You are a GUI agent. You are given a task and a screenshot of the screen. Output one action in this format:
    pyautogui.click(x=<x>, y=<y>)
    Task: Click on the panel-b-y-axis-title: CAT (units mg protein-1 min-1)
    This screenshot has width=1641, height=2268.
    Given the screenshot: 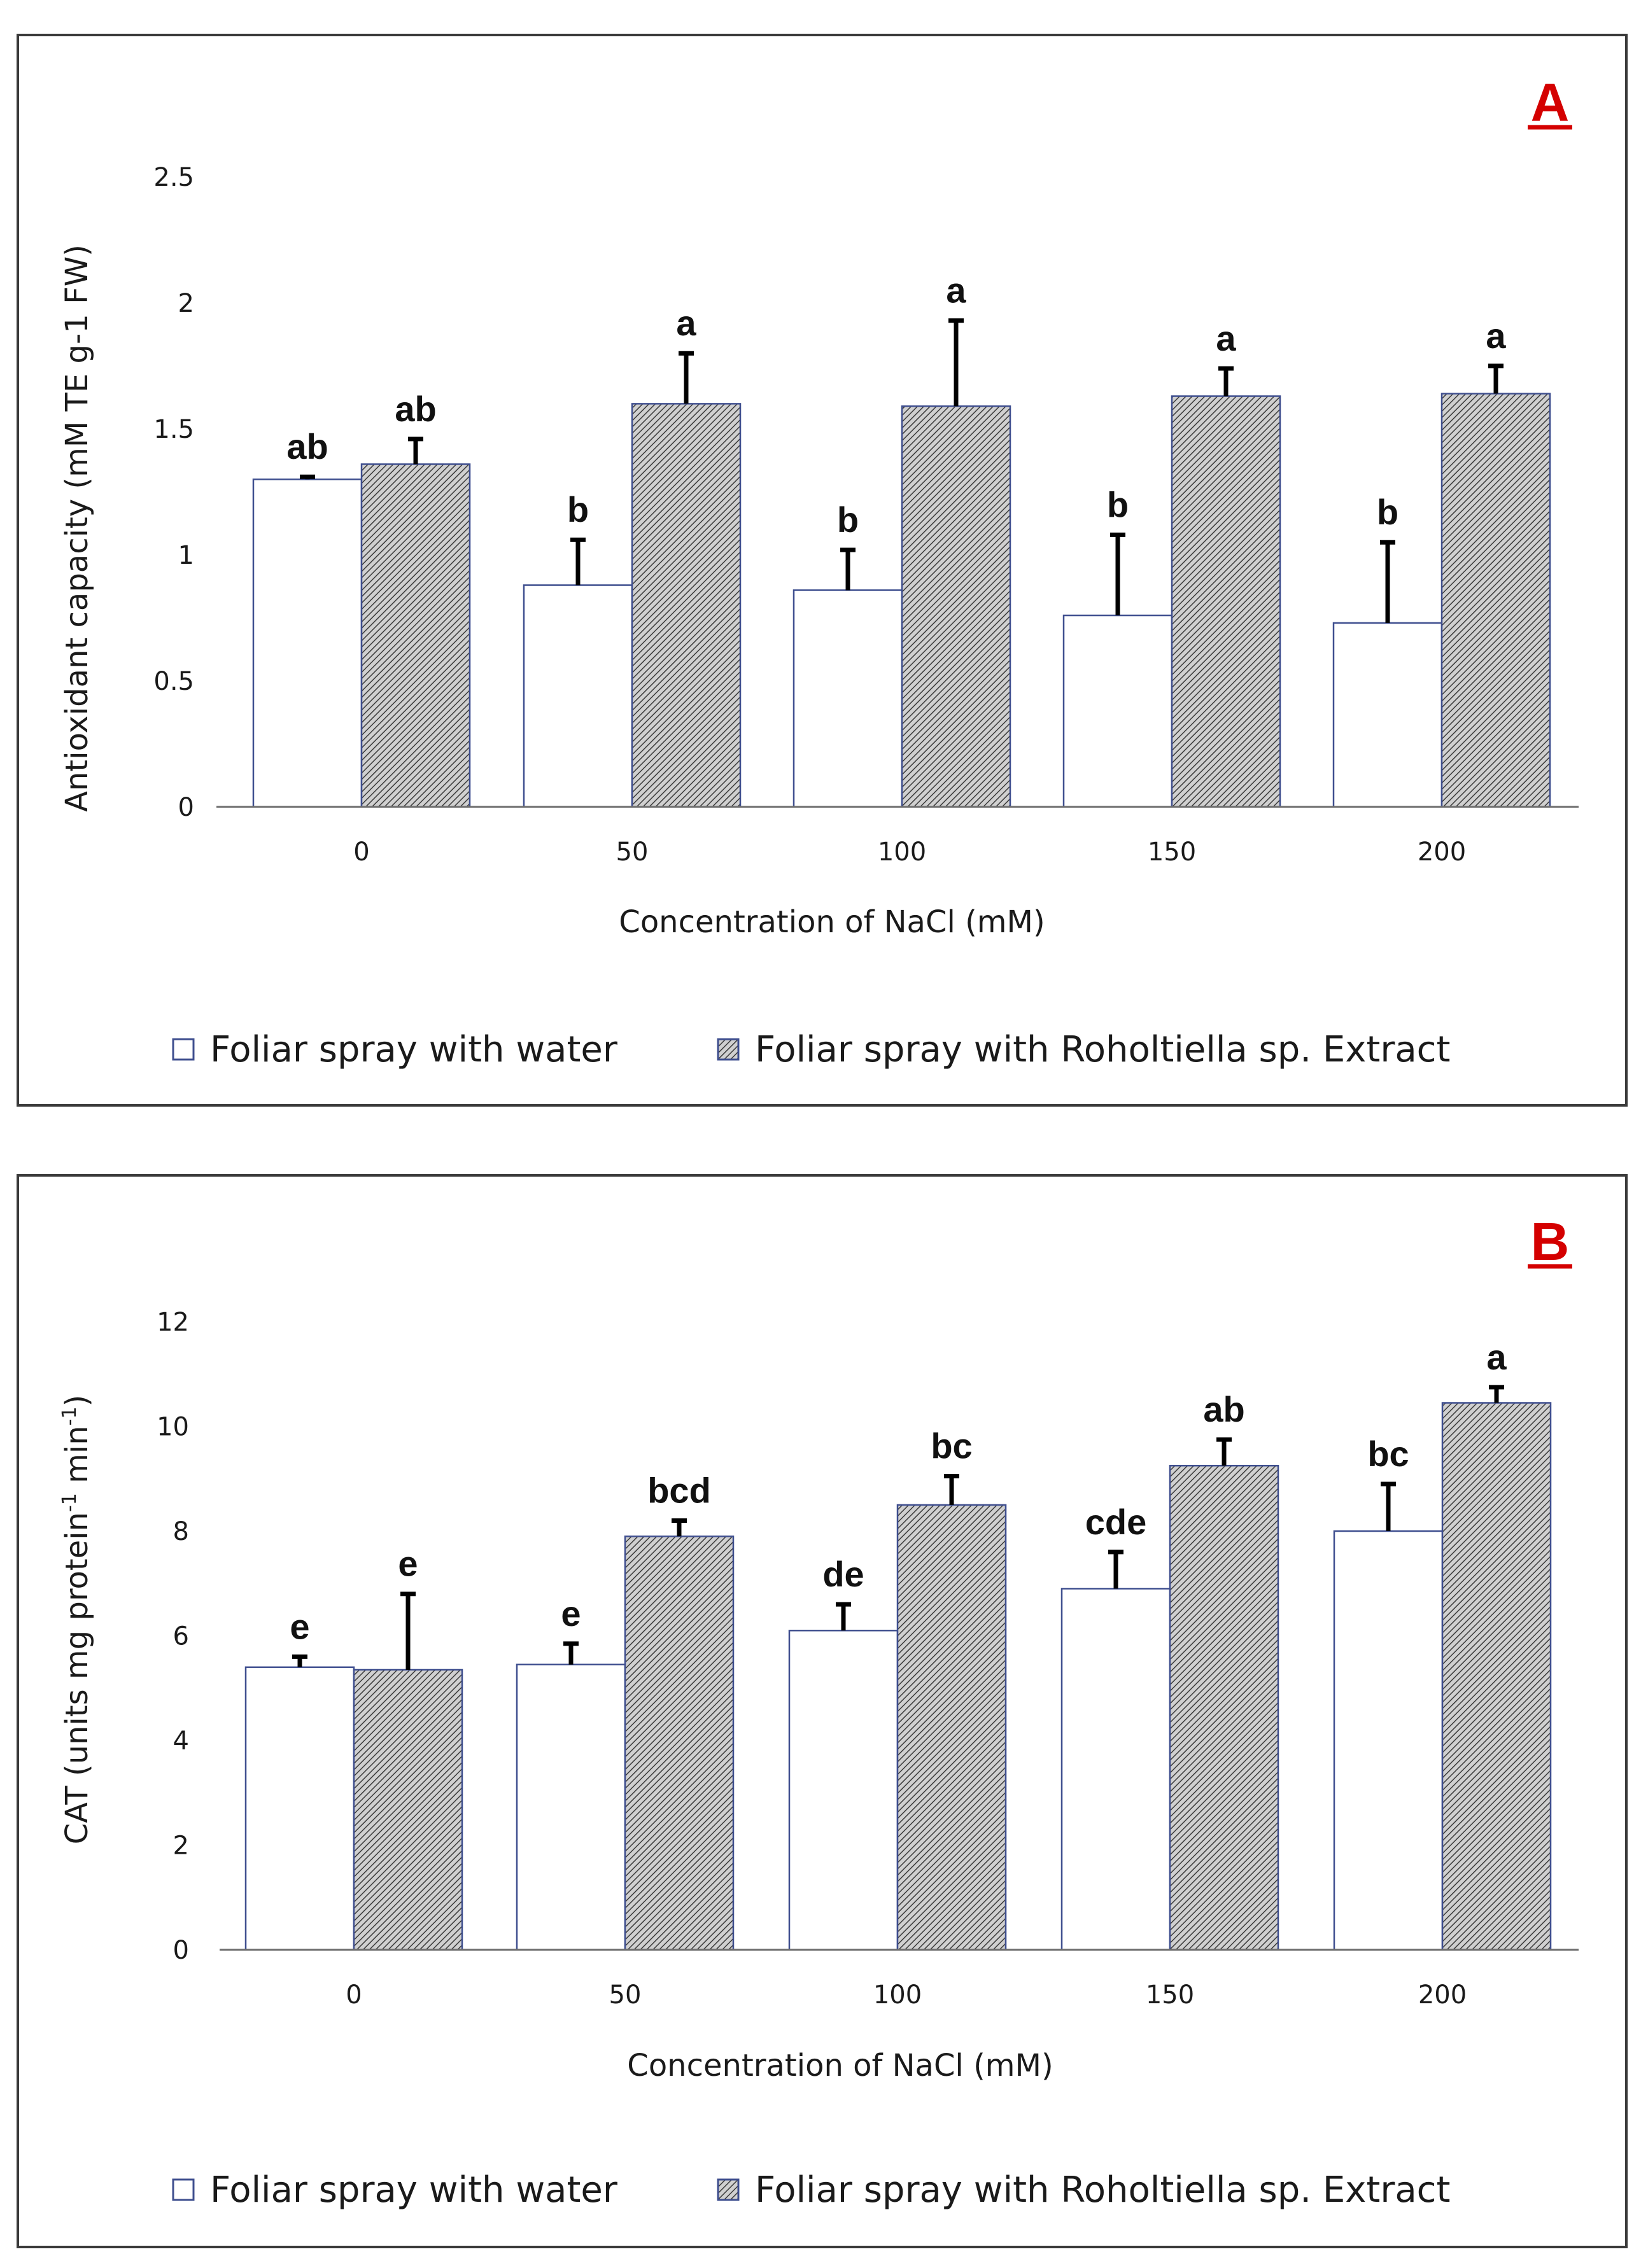 What is the action you would take?
    pyautogui.click(x=77, y=1620)
    